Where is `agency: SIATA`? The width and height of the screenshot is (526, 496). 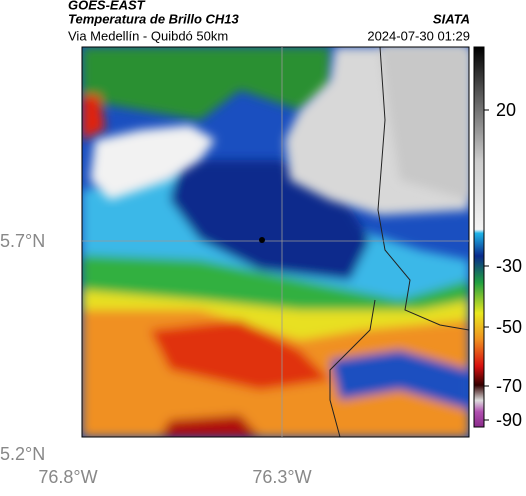 agency: SIATA is located at coordinates (451, 18).